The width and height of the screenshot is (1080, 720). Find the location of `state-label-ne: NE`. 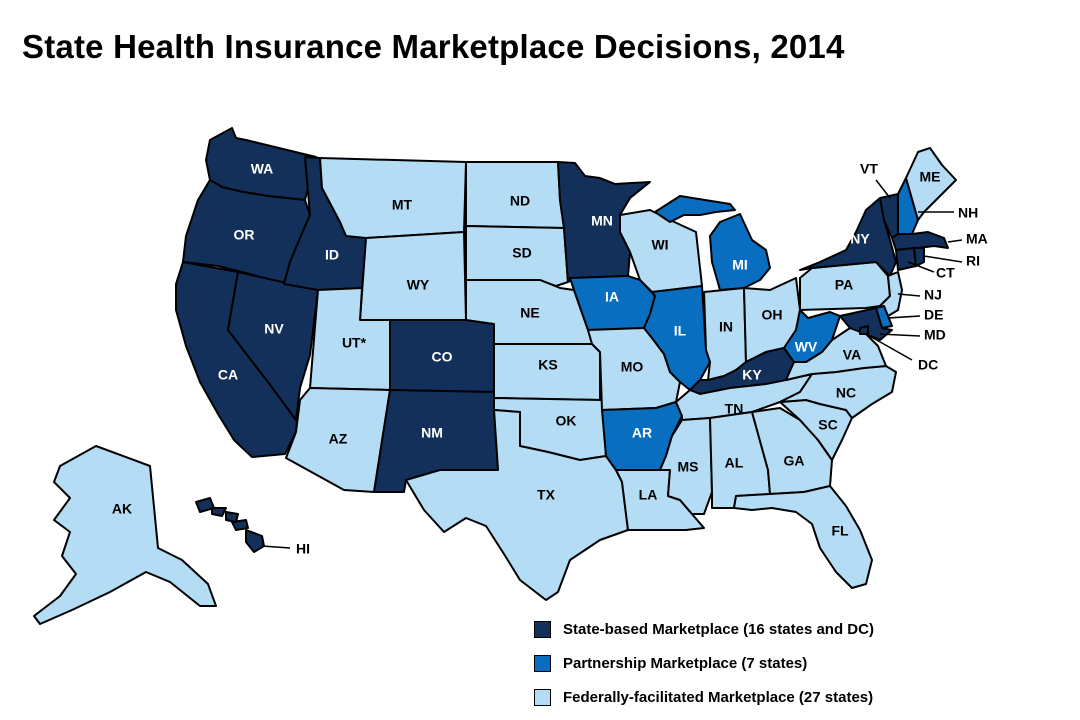

state-label-ne: NE is located at coordinates (529, 313).